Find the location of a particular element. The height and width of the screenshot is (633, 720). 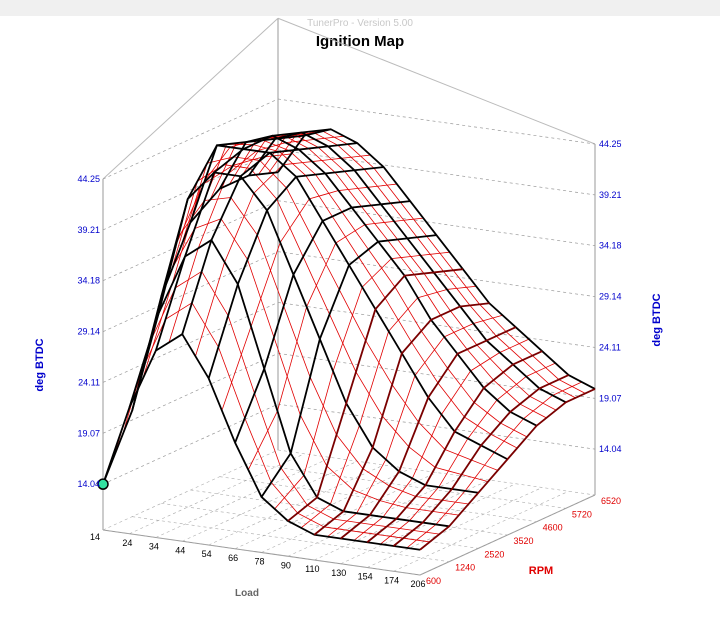

x-tick: 54 is located at coordinates (207, 554).